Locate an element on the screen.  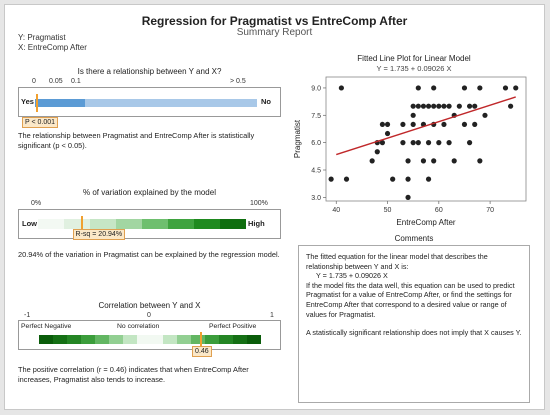
y-axis-label: Pragmatist is located at coordinates (297, 138).